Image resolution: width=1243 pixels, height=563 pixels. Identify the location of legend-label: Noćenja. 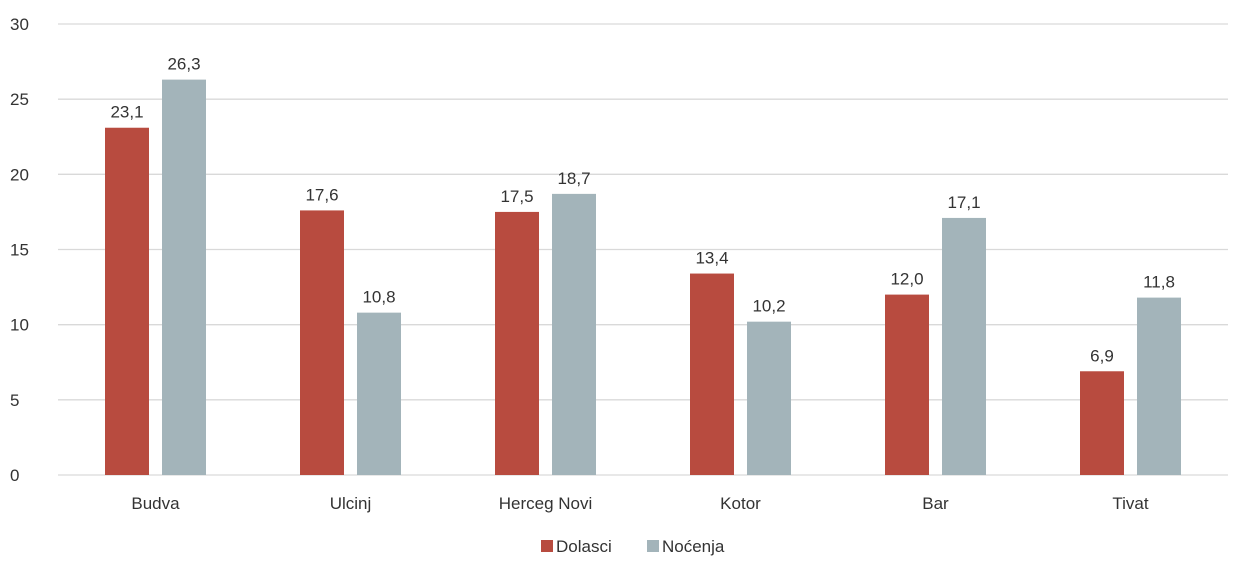
(693, 546).